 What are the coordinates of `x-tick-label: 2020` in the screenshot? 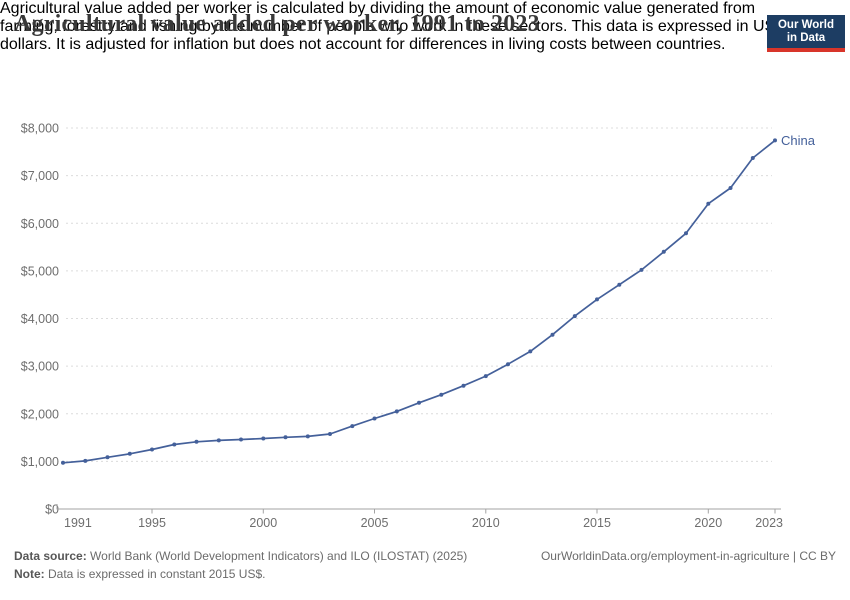 It's located at (708, 523).